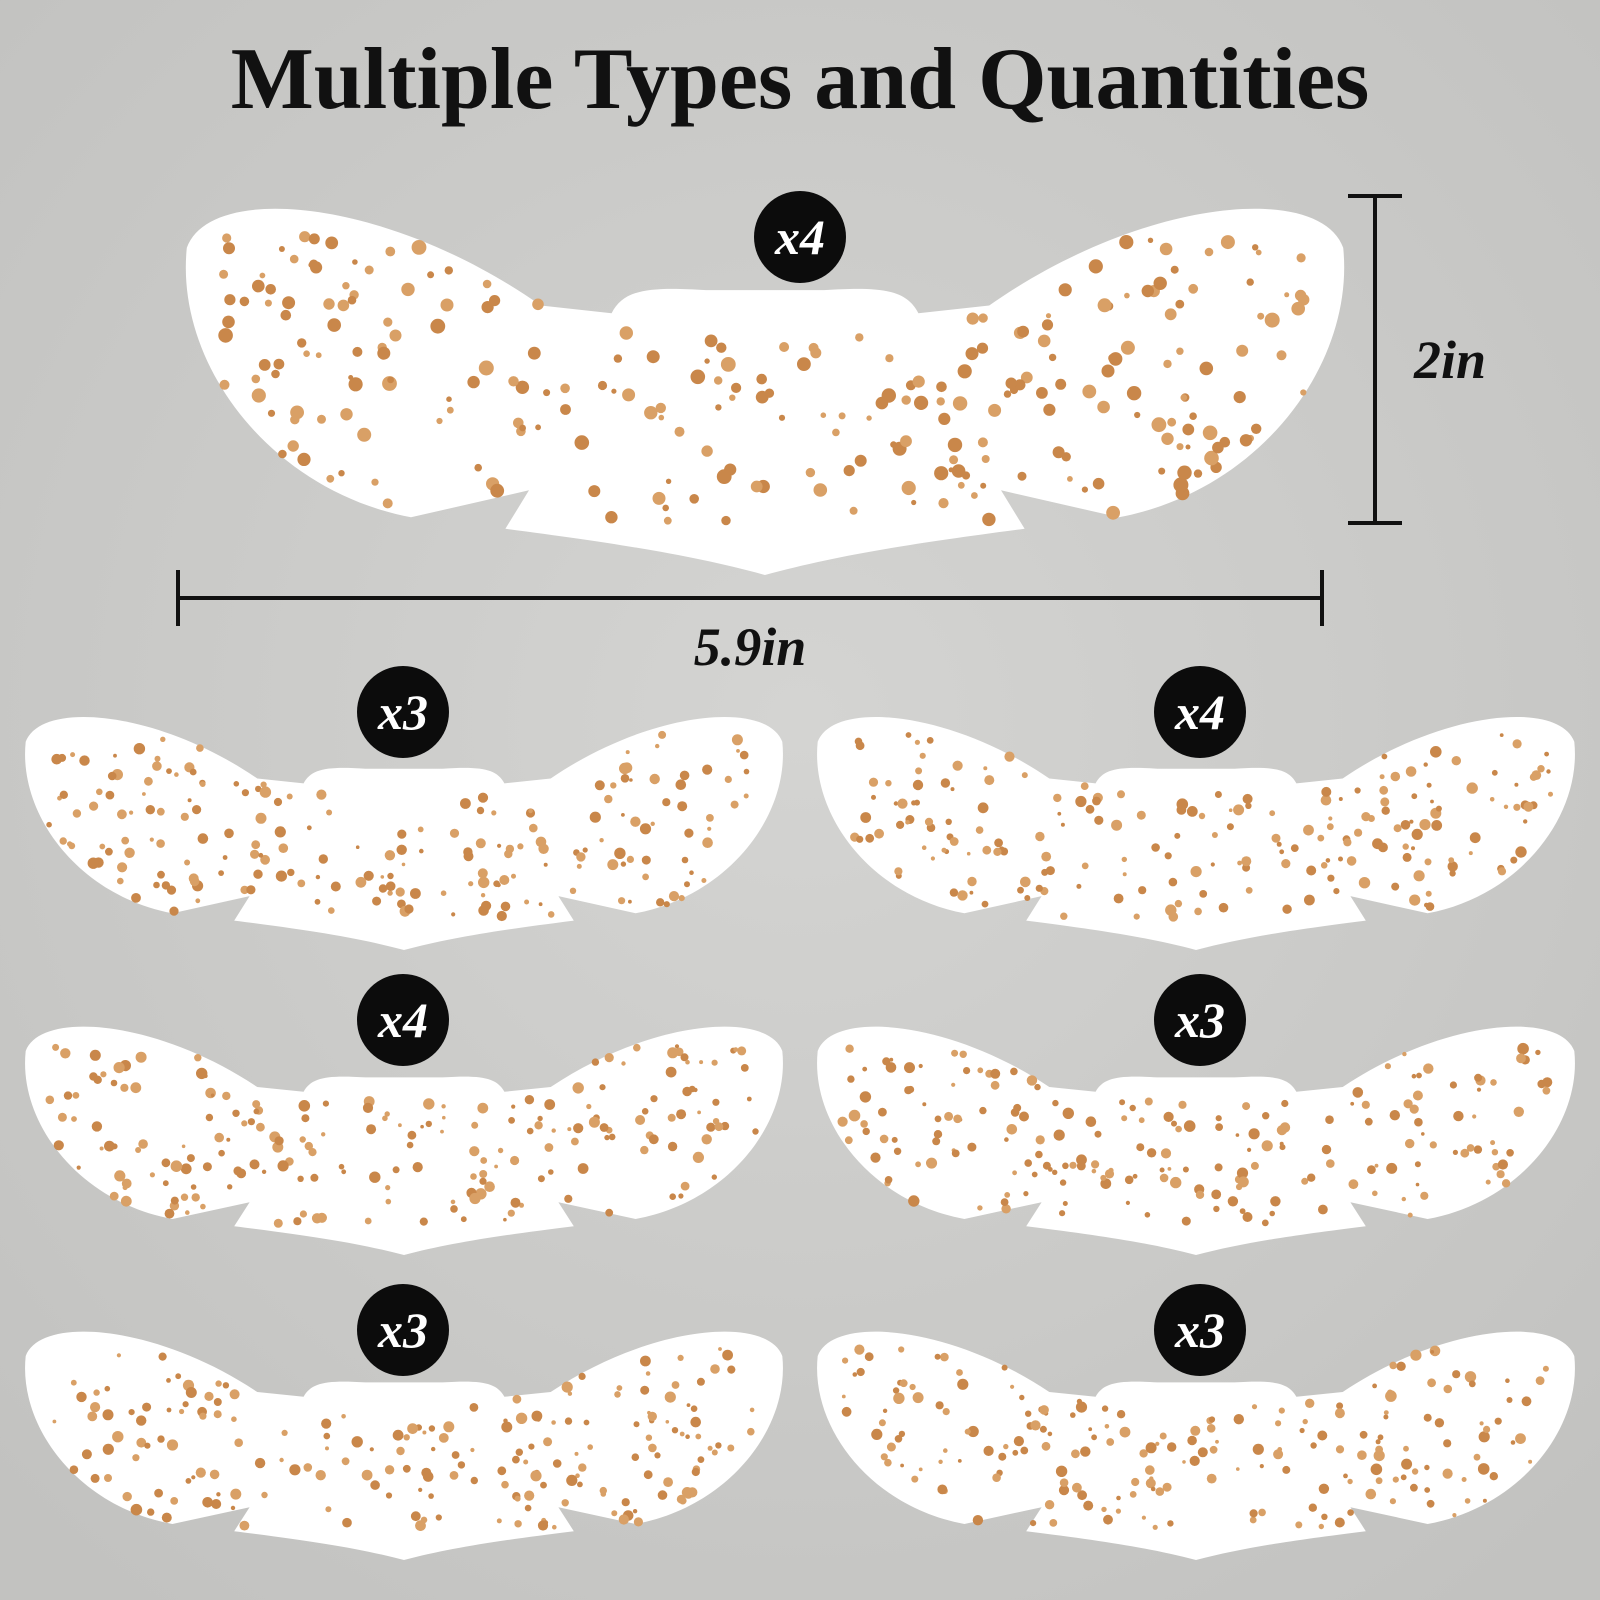 Image resolution: width=1600 pixels, height=1600 pixels. Describe the element at coordinates (404, 1422) in the screenshot. I see `sticker: x3` at that location.